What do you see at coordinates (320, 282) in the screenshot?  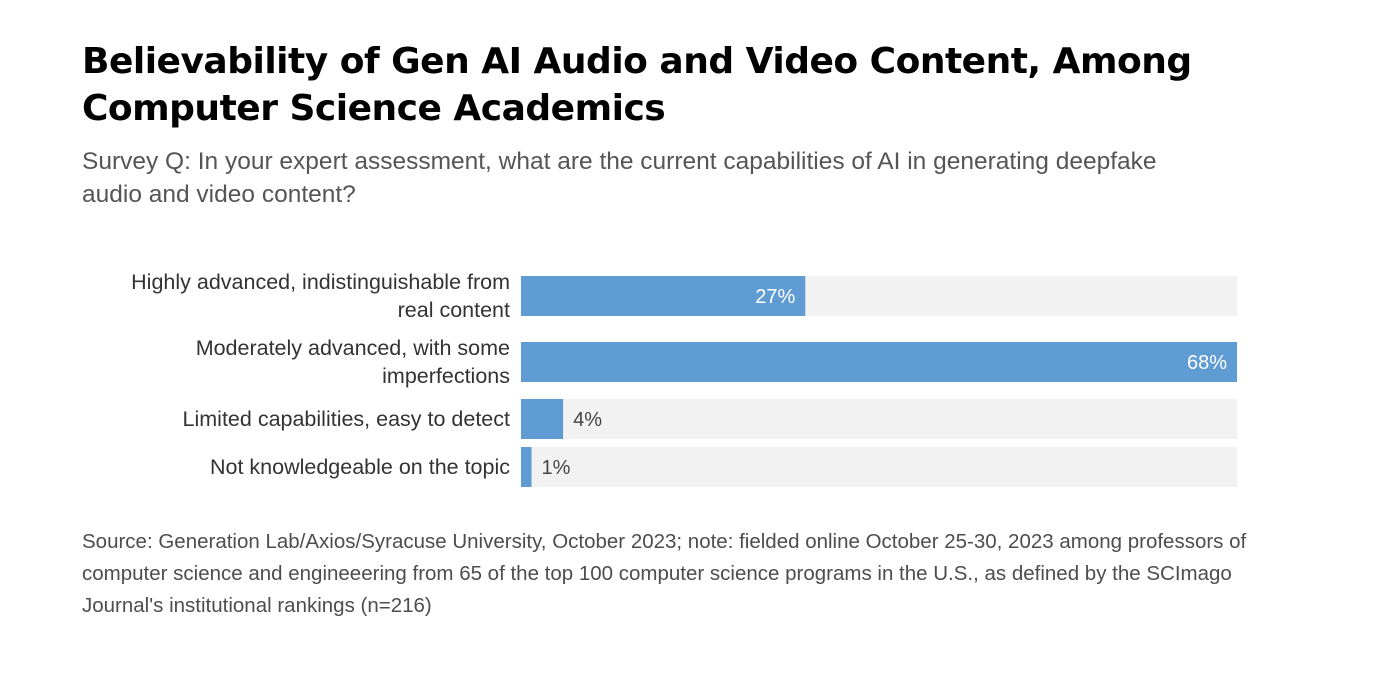 I see `category-label: Highly advanced, indistinguishable from` at bounding box center [320, 282].